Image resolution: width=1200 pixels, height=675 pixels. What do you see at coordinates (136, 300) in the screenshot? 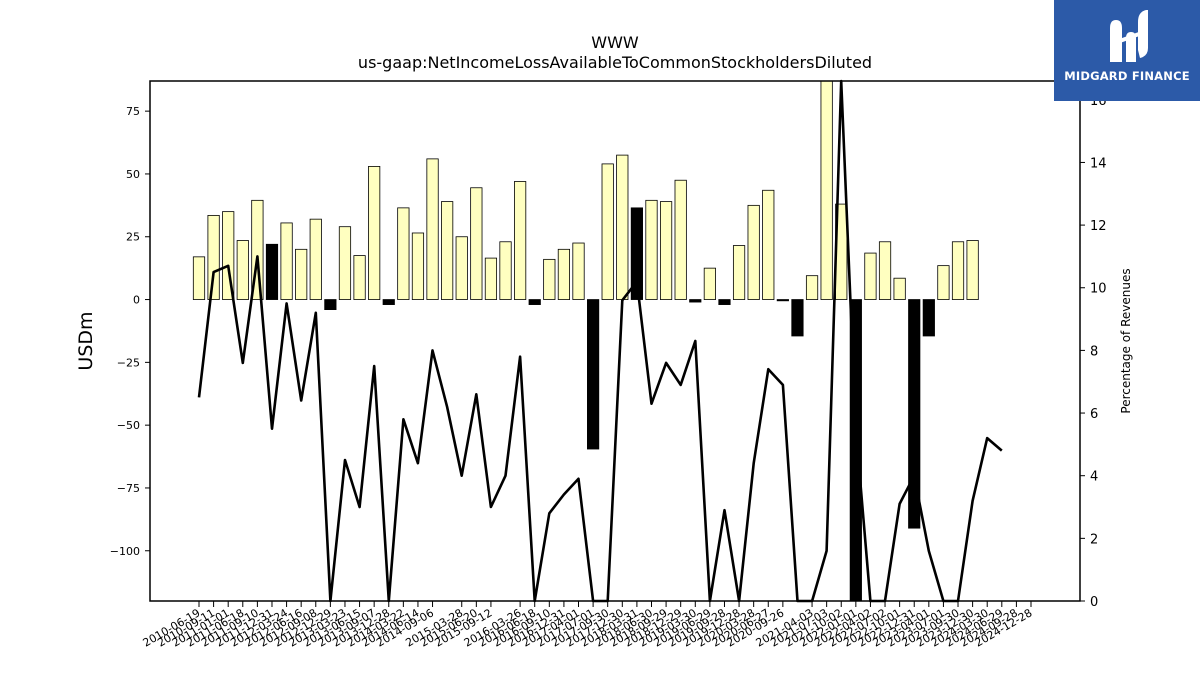
I see `y-tick-label: 0` at bounding box center [136, 300].